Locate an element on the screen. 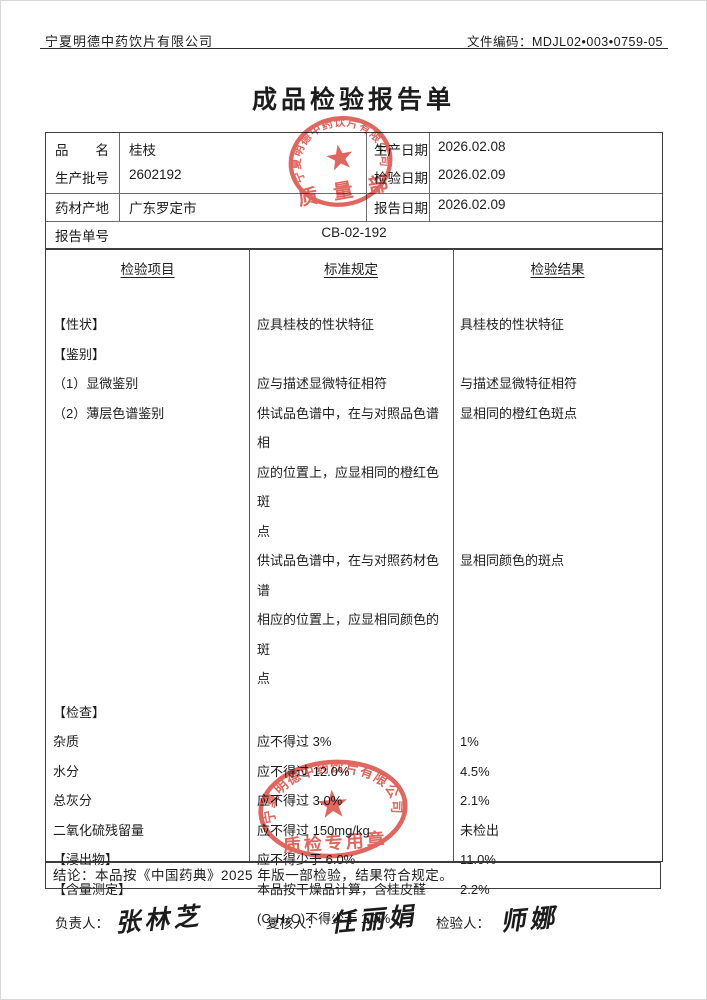 Image resolution: width=707 pixels, height=1000 pixels. table-row: 【检查】 is located at coordinates (354, 713).